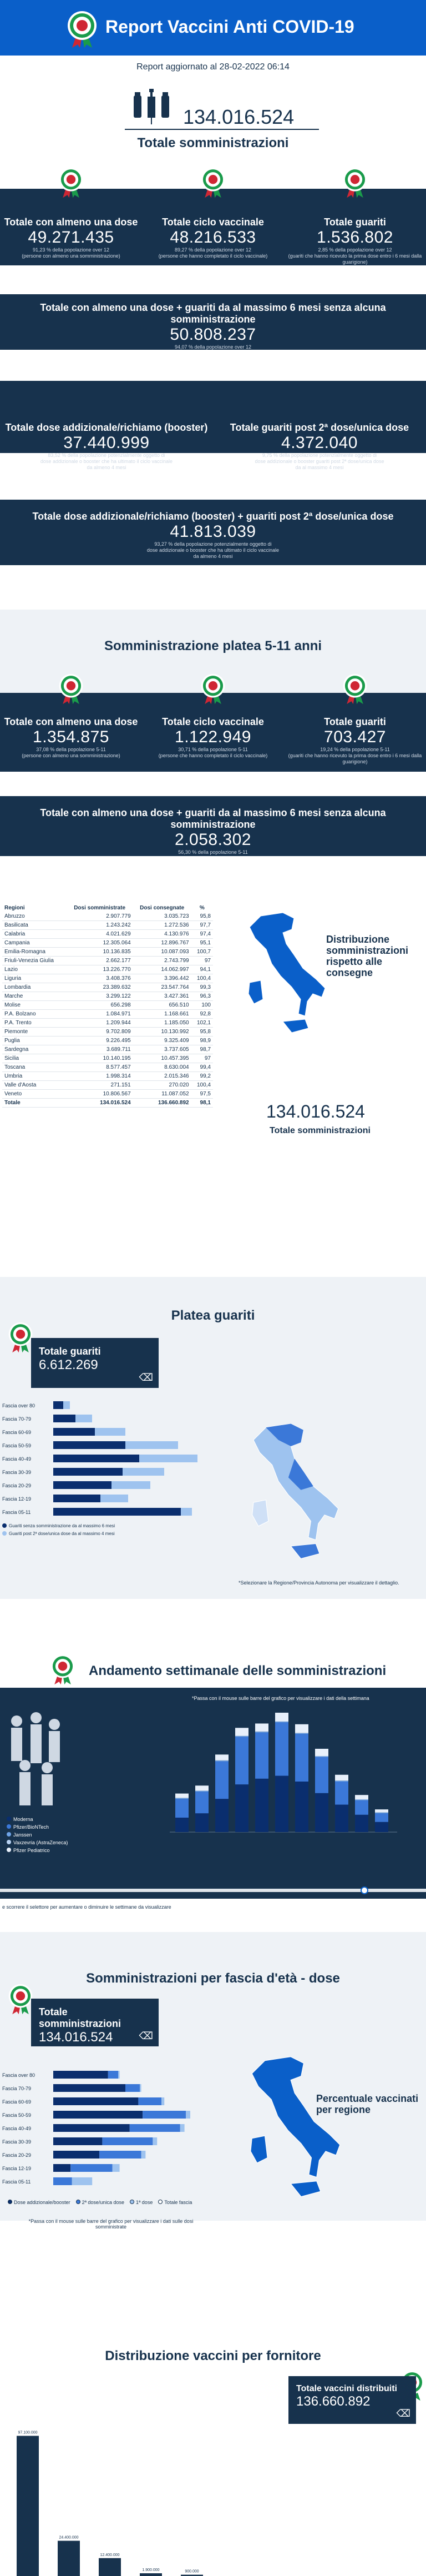  What do you see at coordinates (107, 1076) in the screenshot?
I see `table-row: Umbria 1.998.314 2.015.346 99,2` at bounding box center [107, 1076].